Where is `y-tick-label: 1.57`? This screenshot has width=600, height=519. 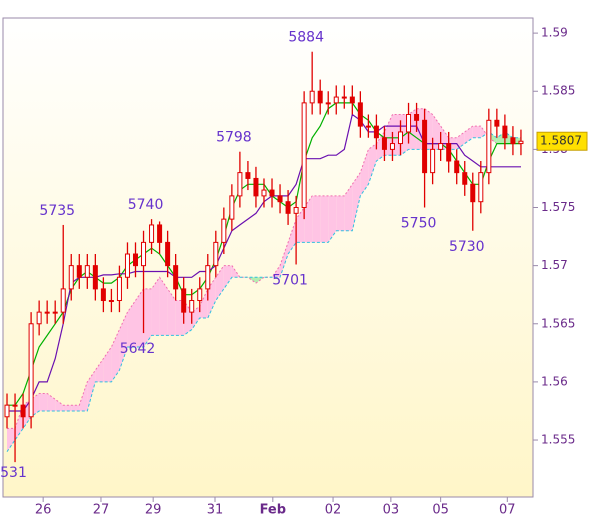 y-tick-label: 1.57 is located at coordinates (554, 265).